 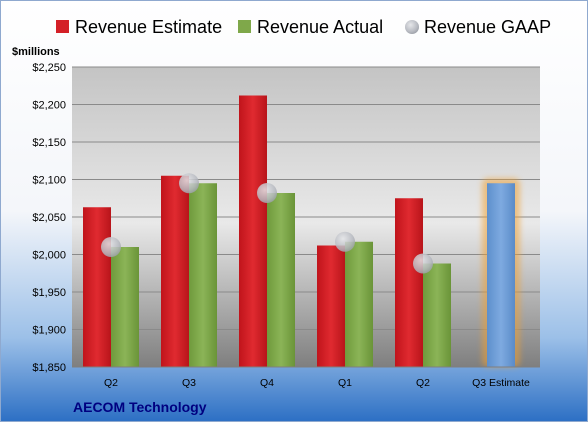 What do you see at coordinates (412, 27) in the screenshot?
I see `legend-swatch-revenue-gaap` at bounding box center [412, 27].